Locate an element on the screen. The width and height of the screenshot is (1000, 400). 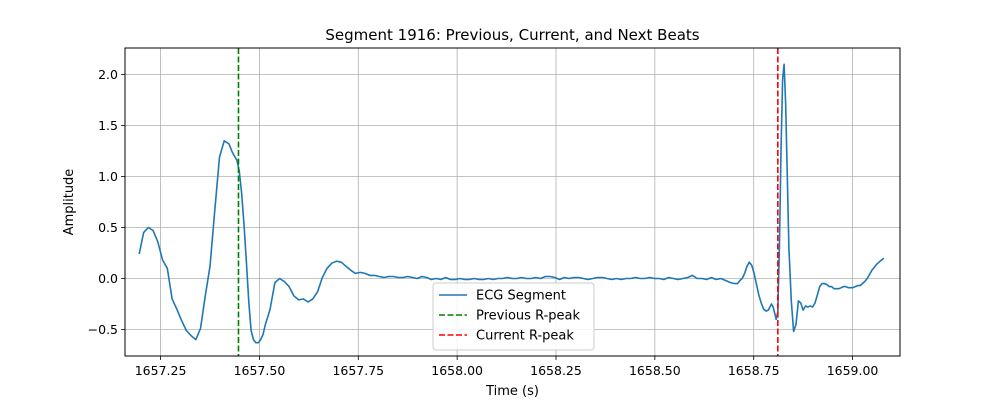
y-tick-label: 2.0 is located at coordinates (108, 74).